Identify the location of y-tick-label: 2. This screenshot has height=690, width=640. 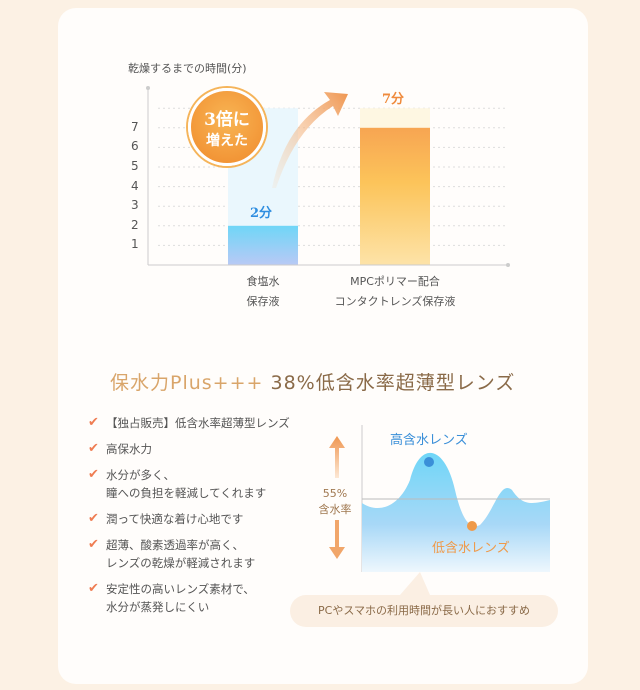
(135, 224).